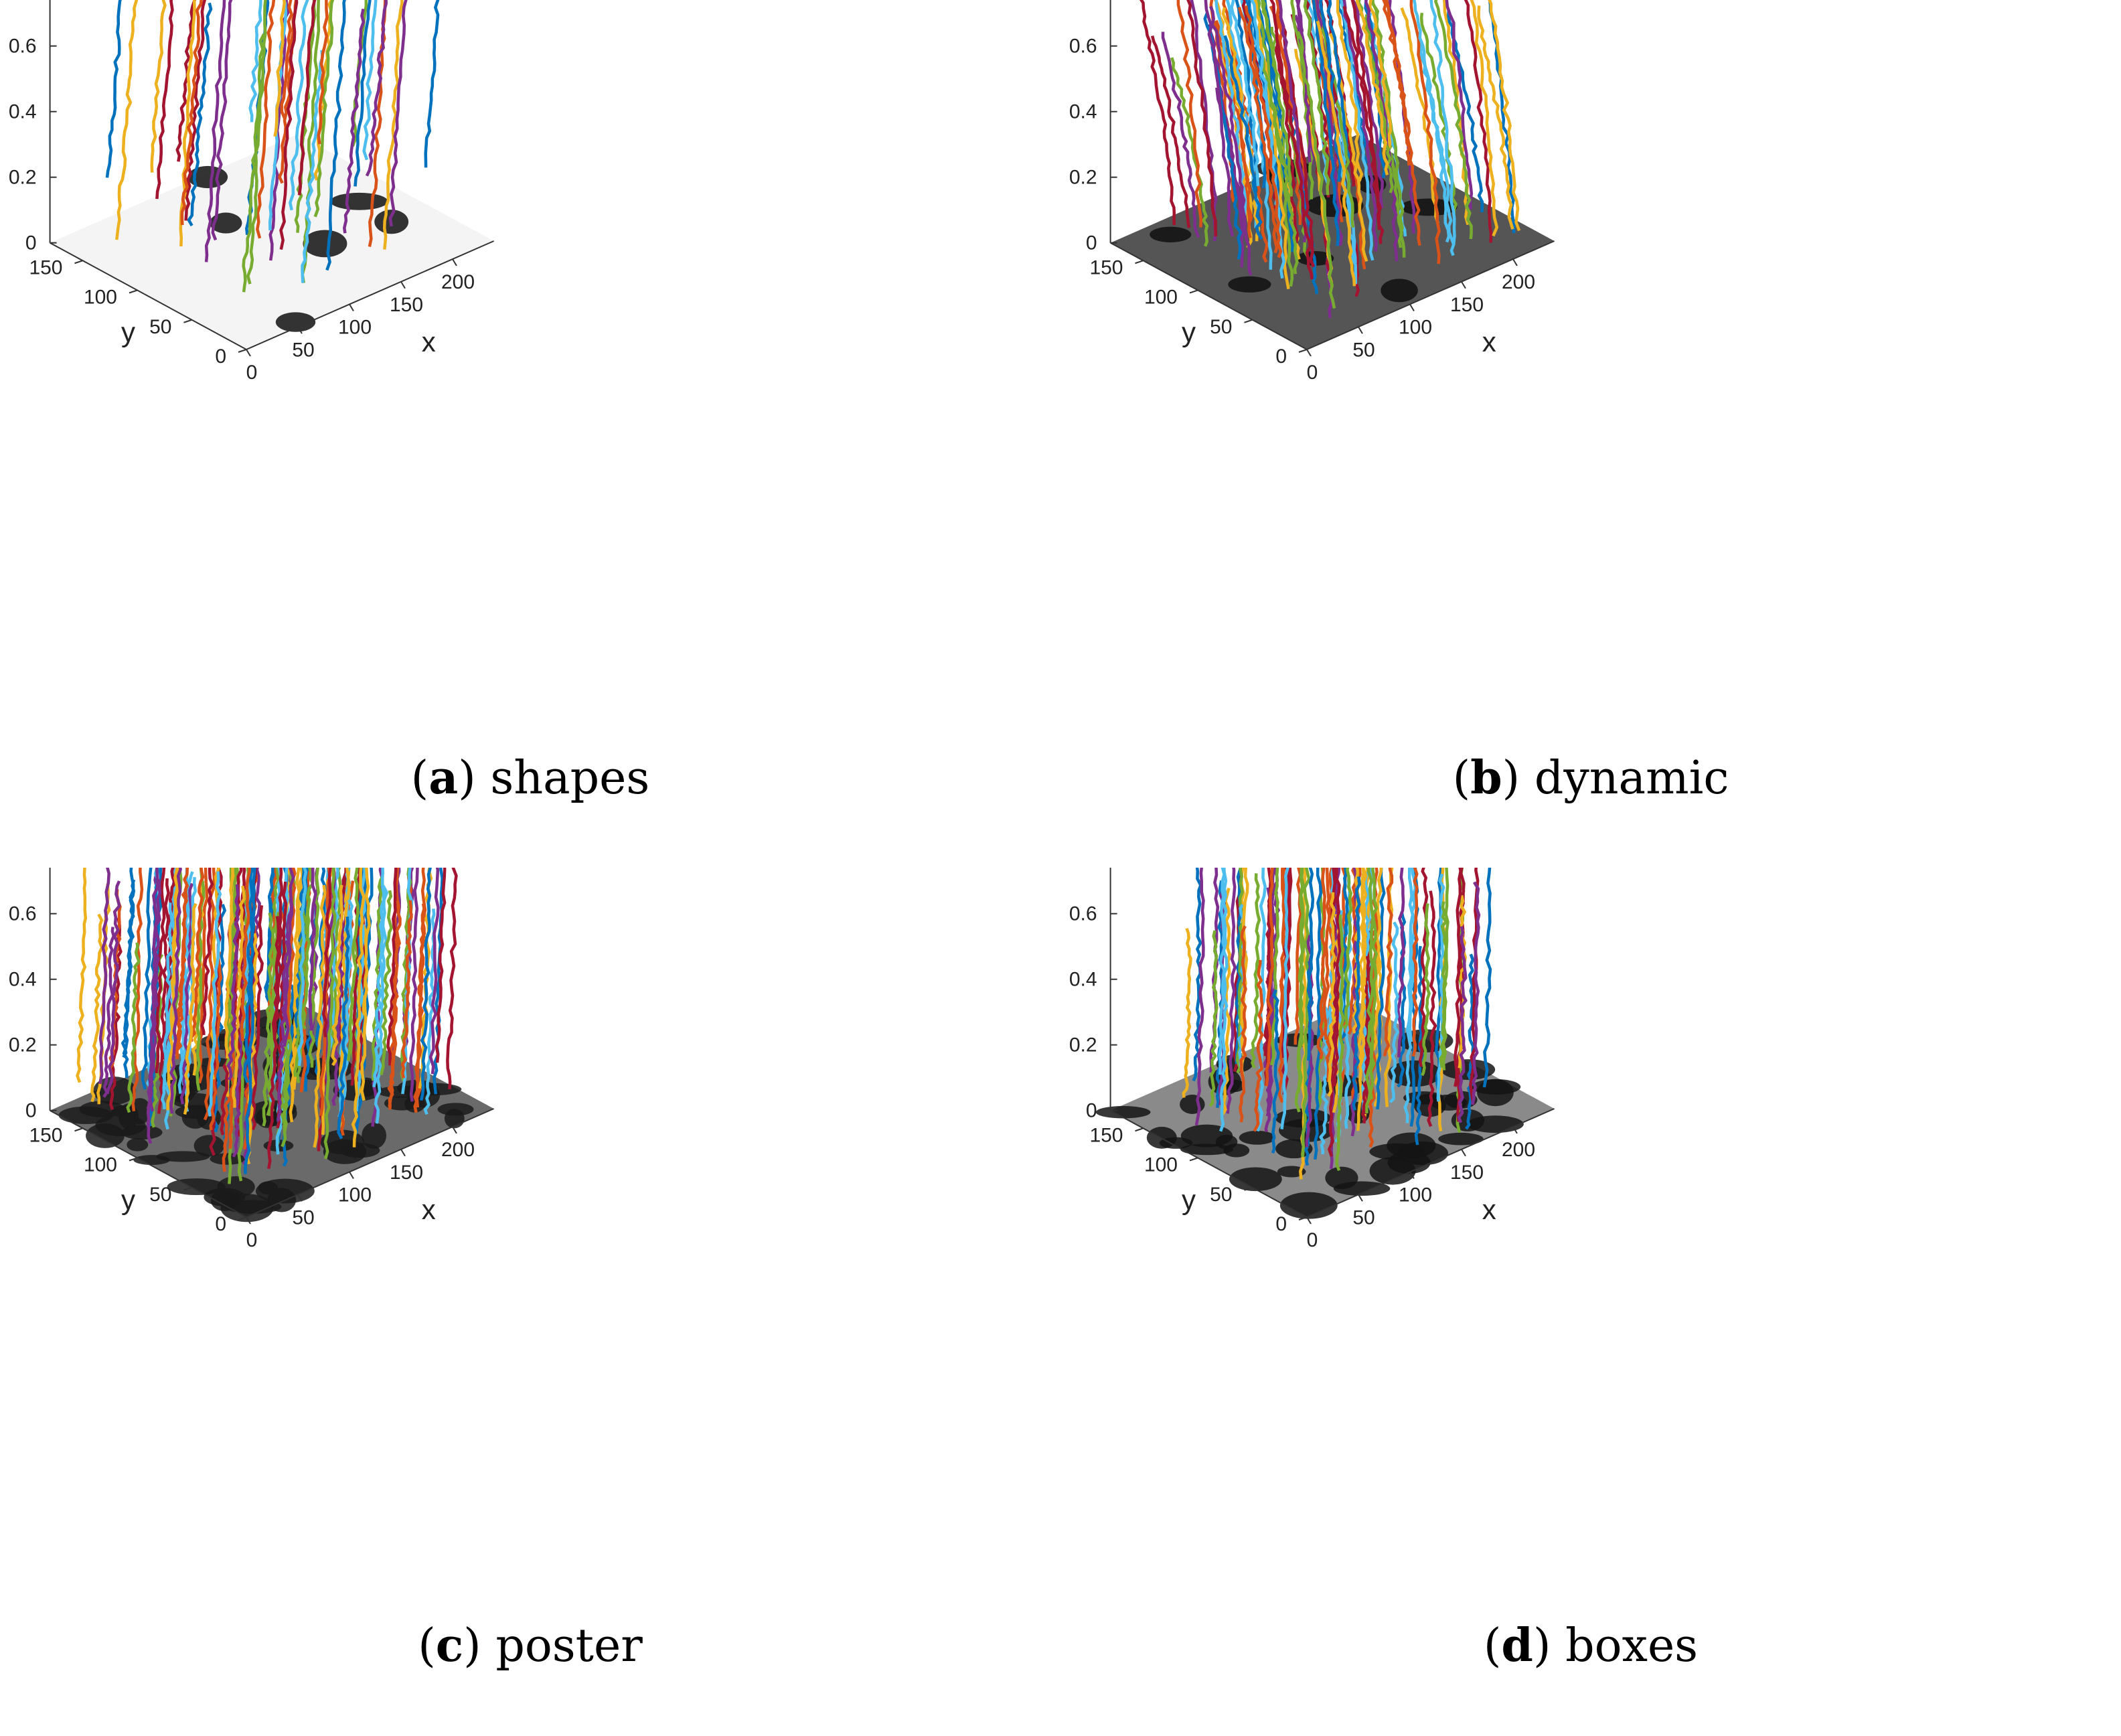 Image resolution: width=2121 pixels, height=1736 pixels. What do you see at coordinates (1486, 778) in the screenshot?
I see `caption-letter: b` at bounding box center [1486, 778].